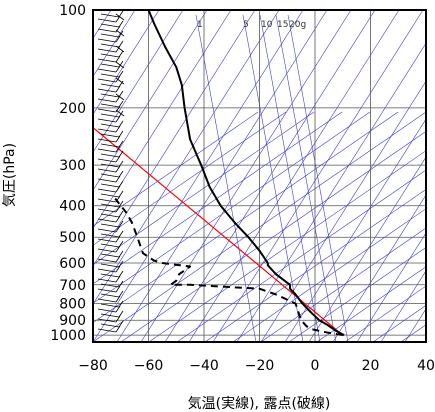 This screenshot has height=412, width=435. I want to click on x-tick-label: 40, so click(426, 366).